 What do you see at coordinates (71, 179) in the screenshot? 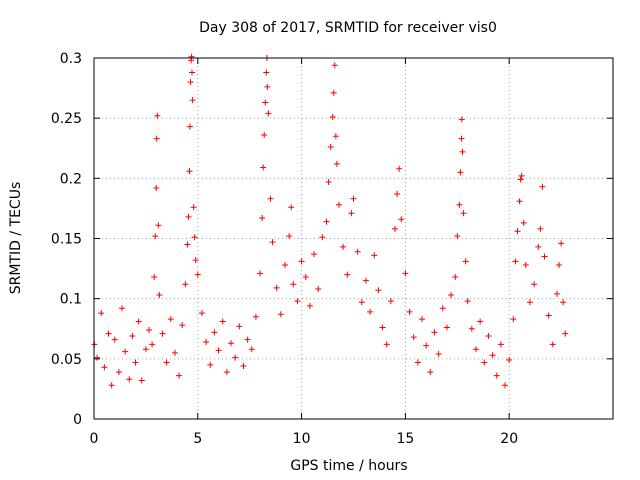
I see `y-tick-label: 0.2` at bounding box center [71, 179].